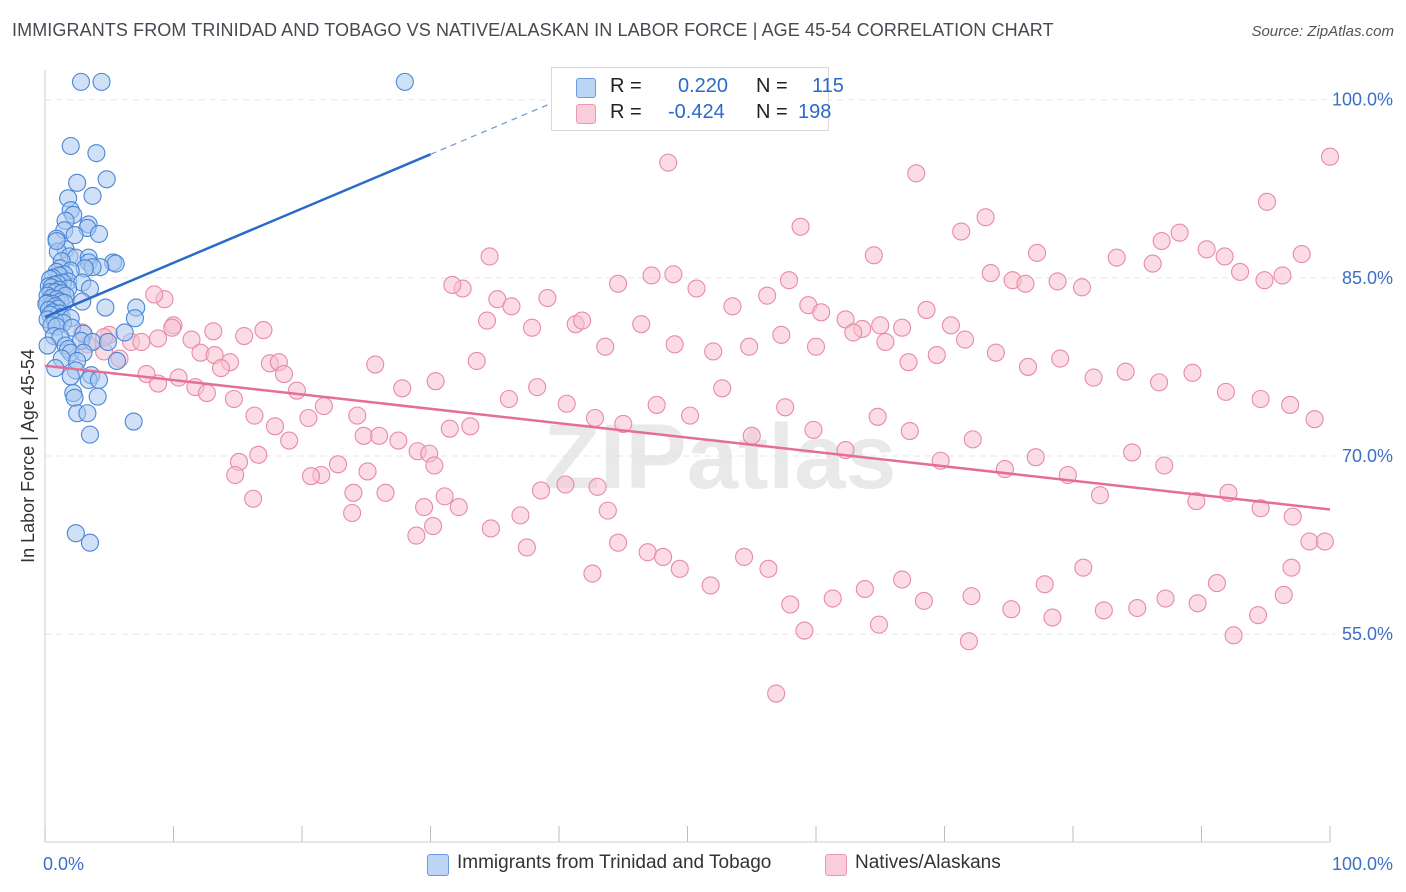 This screenshot has width=1406, height=892. I want to click on x-tick-label: 0.0%, so click(63, 864).